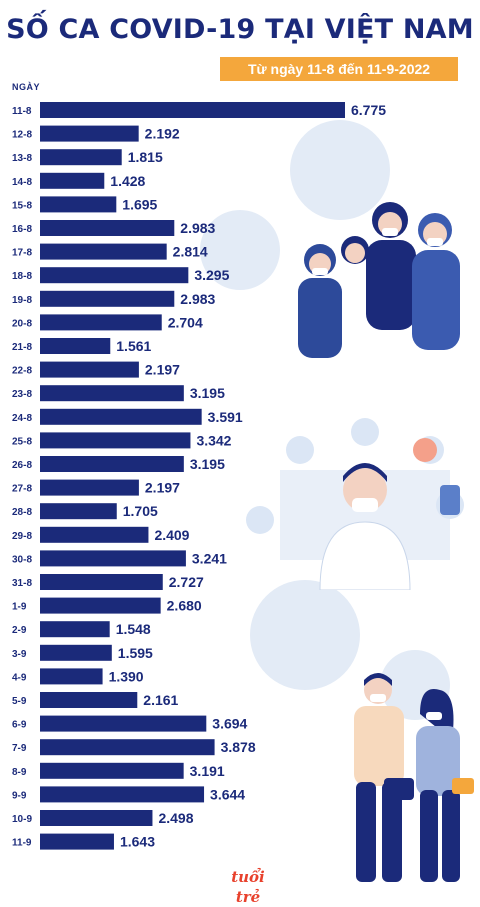 This screenshot has height=907, width=480. What do you see at coordinates (190, 252) in the screenshot?
I see `value-label: 2.814` at bounding box center [190, 252].